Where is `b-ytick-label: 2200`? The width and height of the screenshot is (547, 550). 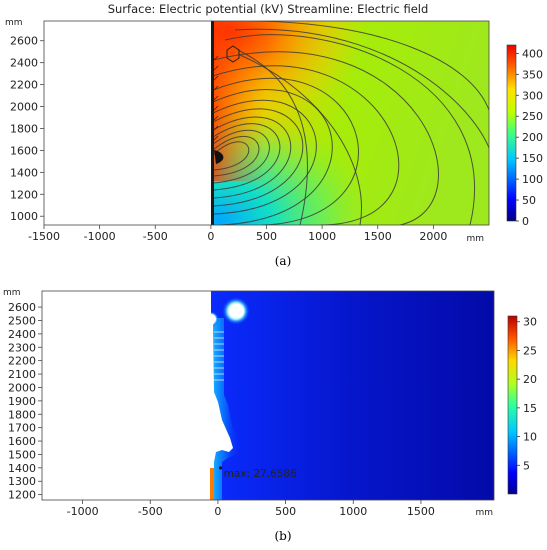
b-ytick-label: 2200 is located at coordinates (22, 361).